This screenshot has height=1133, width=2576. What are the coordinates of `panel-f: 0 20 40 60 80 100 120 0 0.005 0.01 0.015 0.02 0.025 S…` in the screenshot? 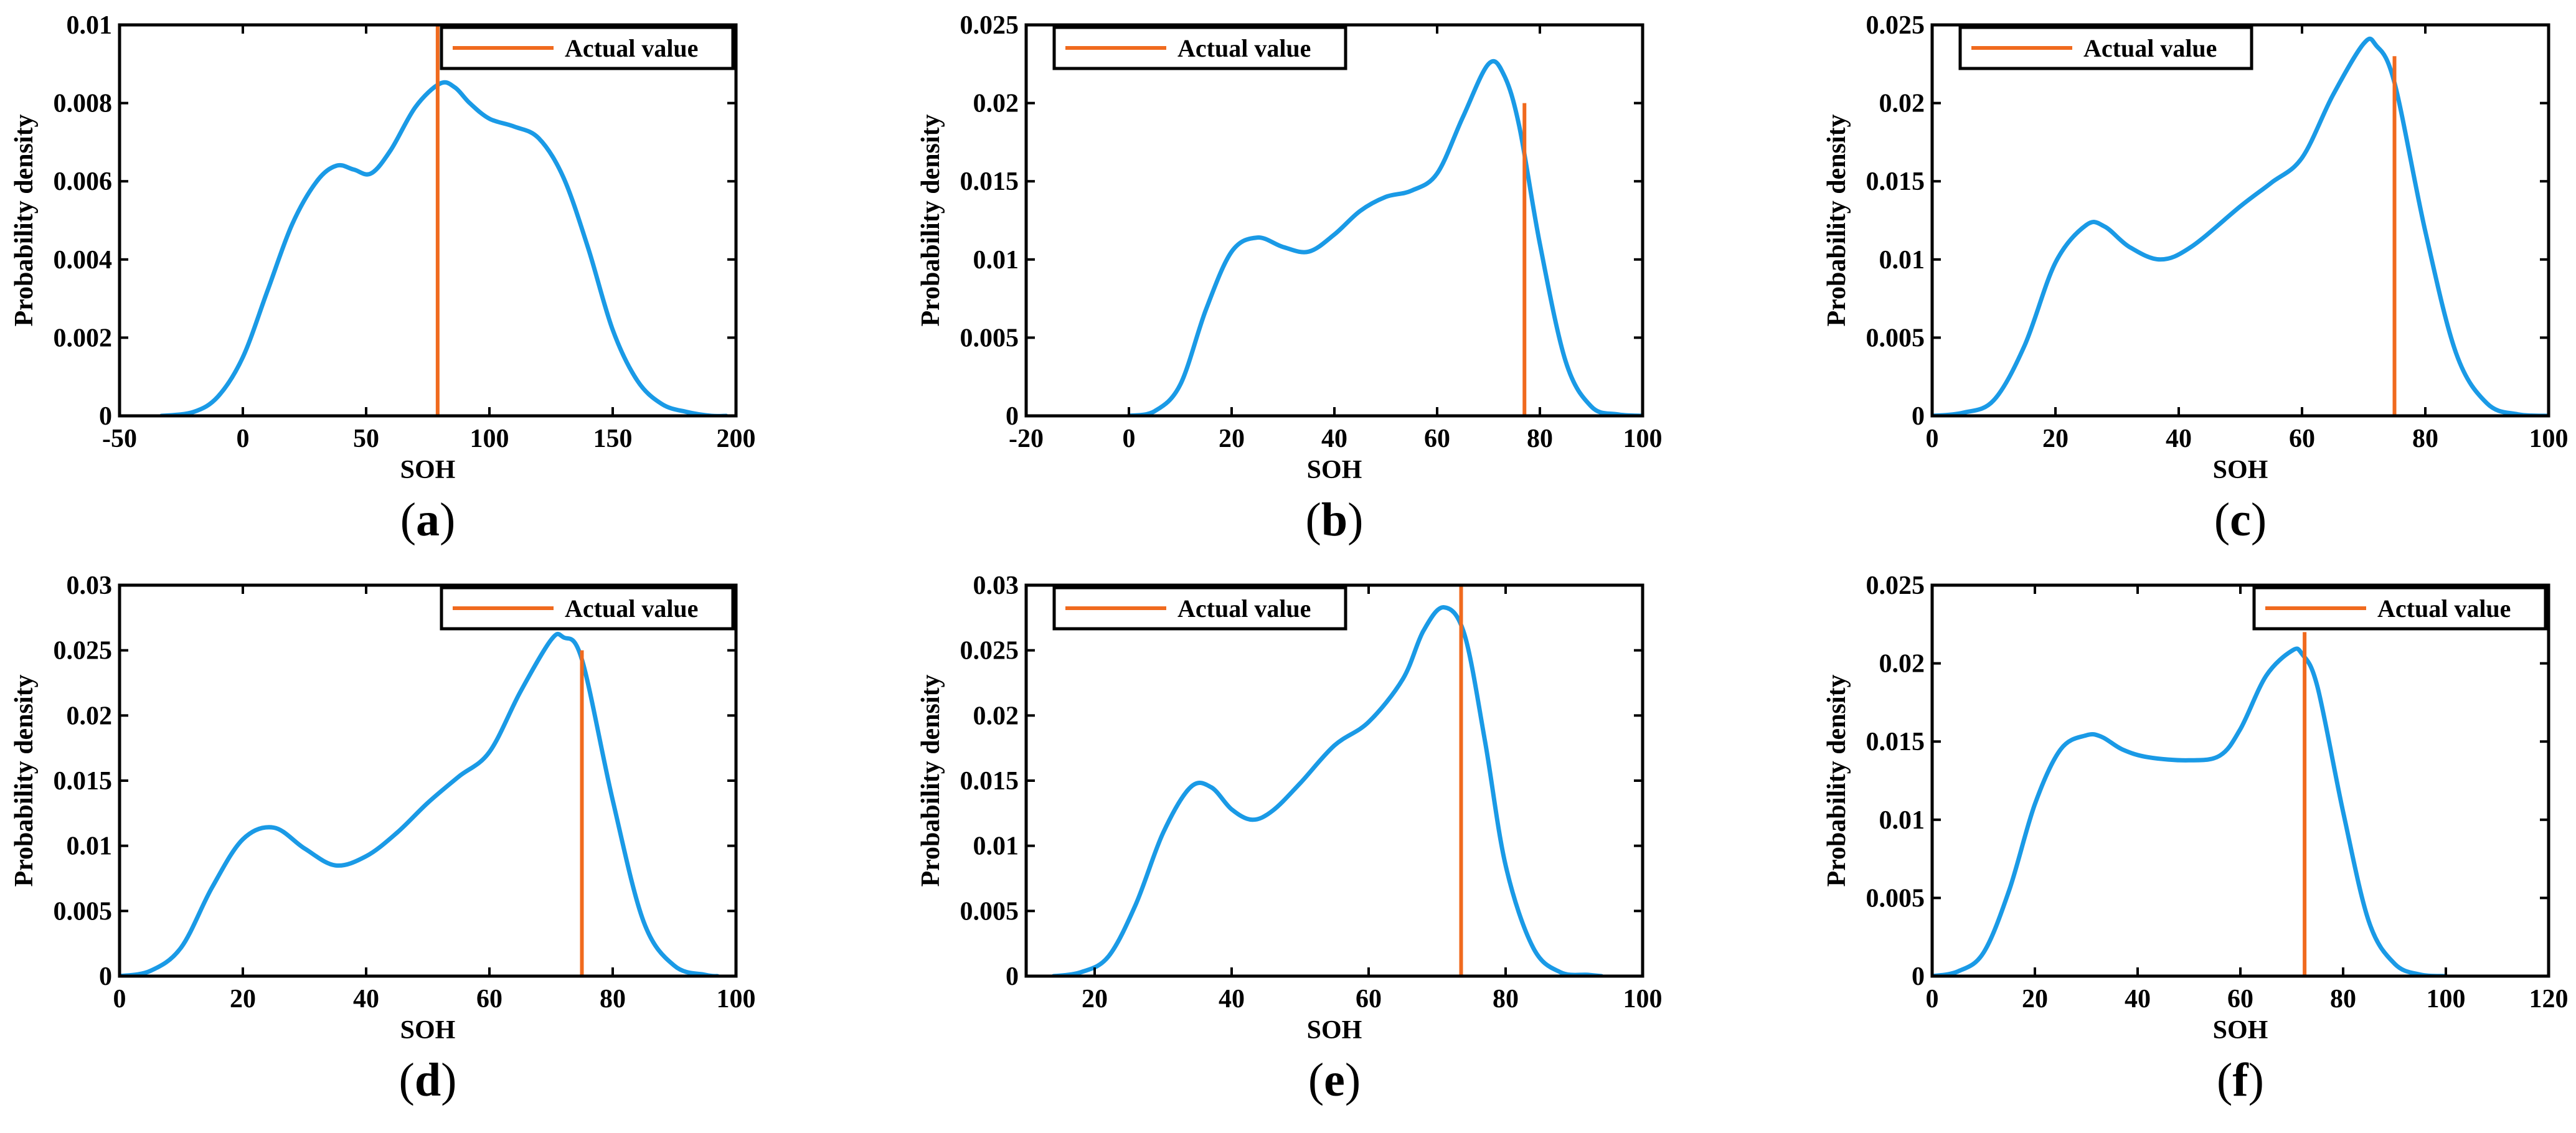 It's located at (2196, 838).